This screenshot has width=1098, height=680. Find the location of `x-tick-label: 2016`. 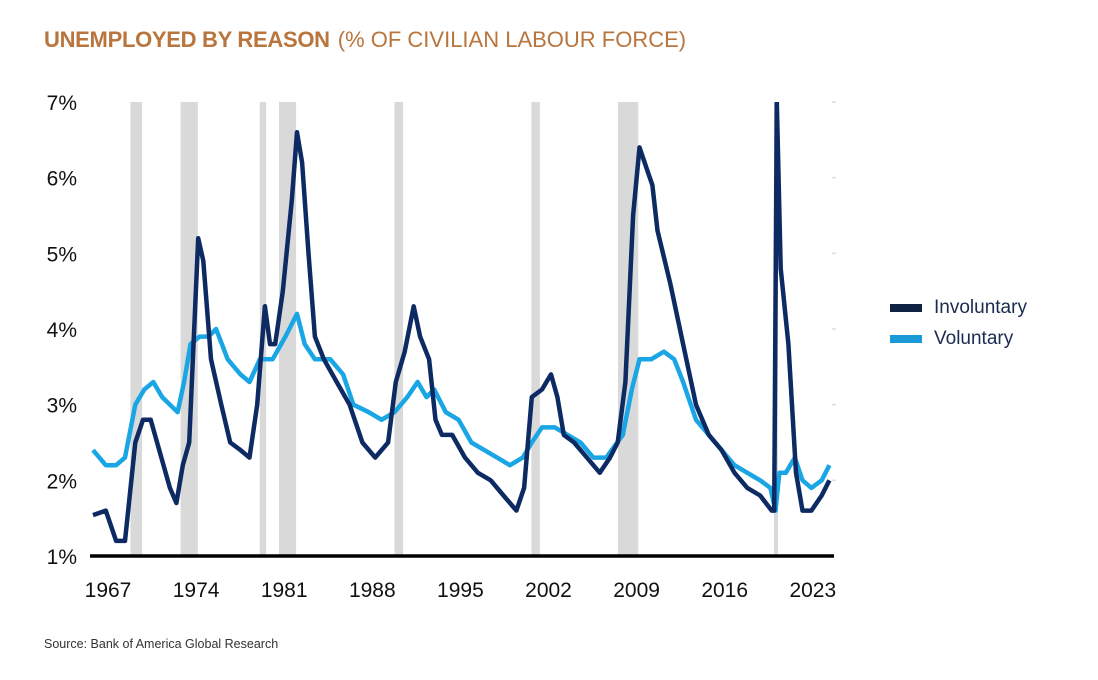

x-tick-label: 2016 is located at coordinates (724, 590).